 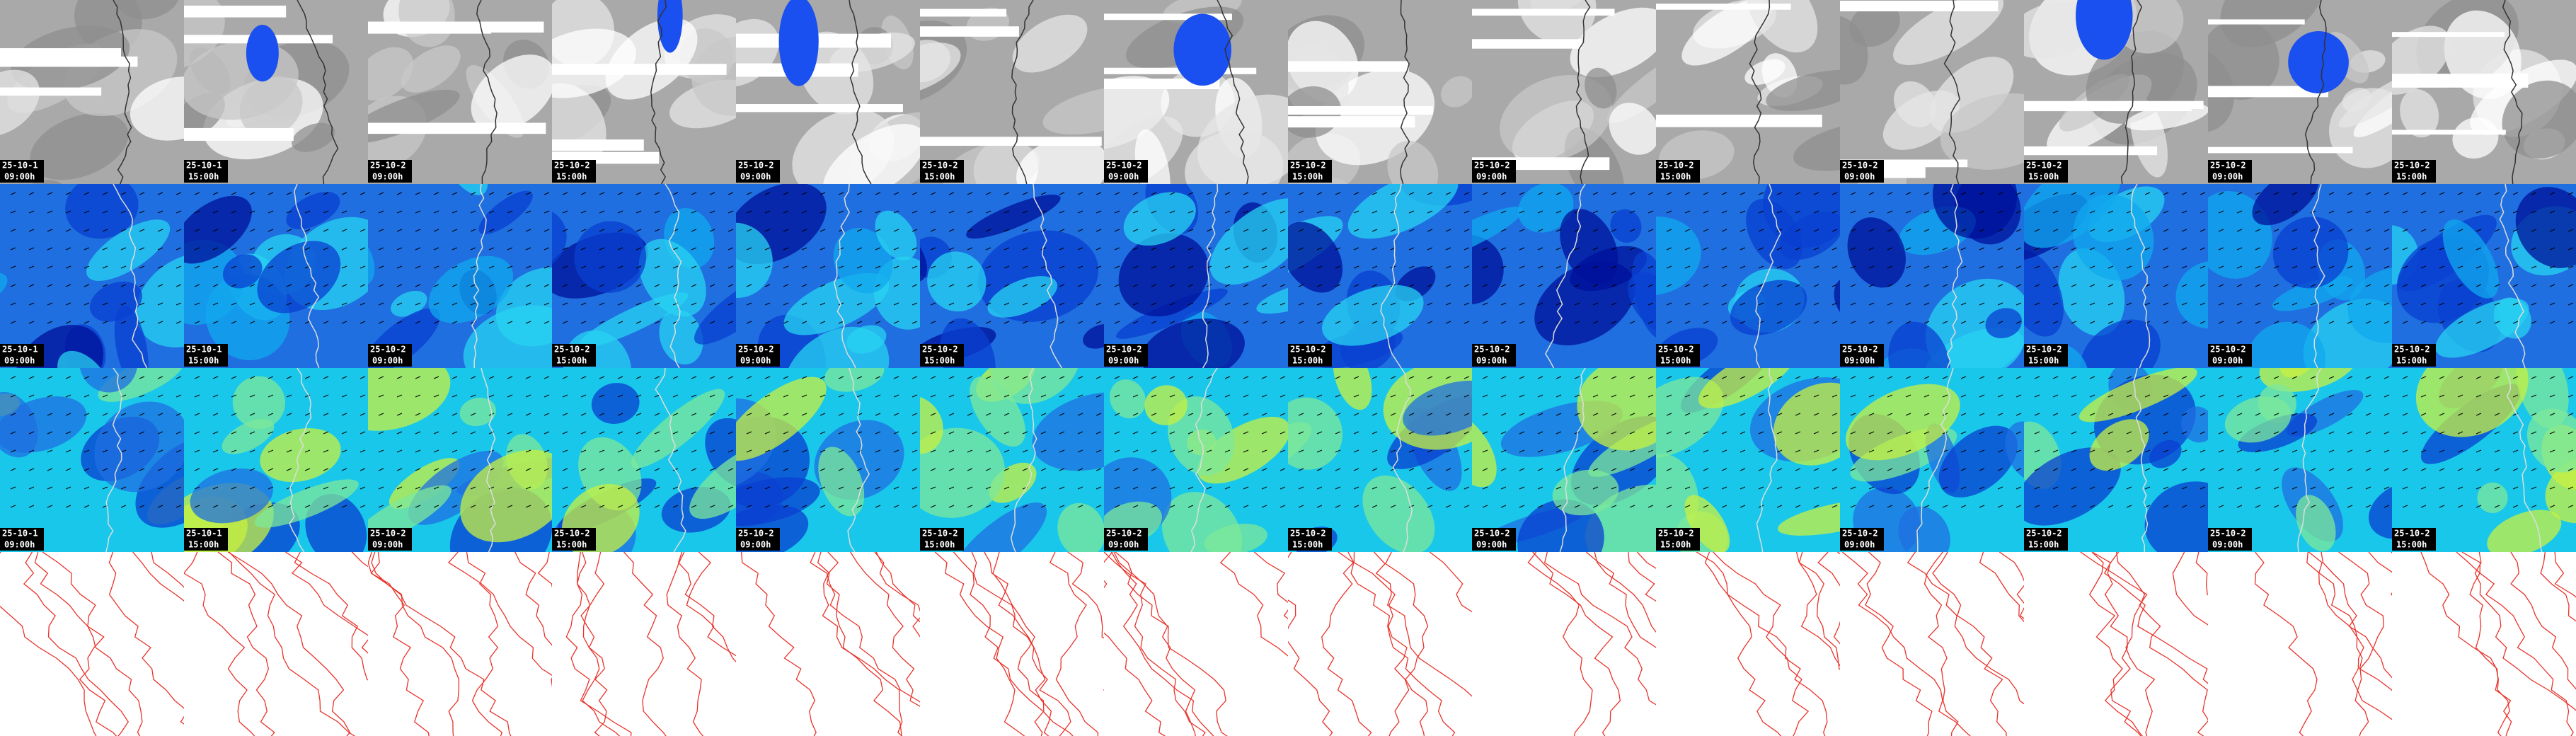 I want to click on map-panel, so click(x=92, y=644).